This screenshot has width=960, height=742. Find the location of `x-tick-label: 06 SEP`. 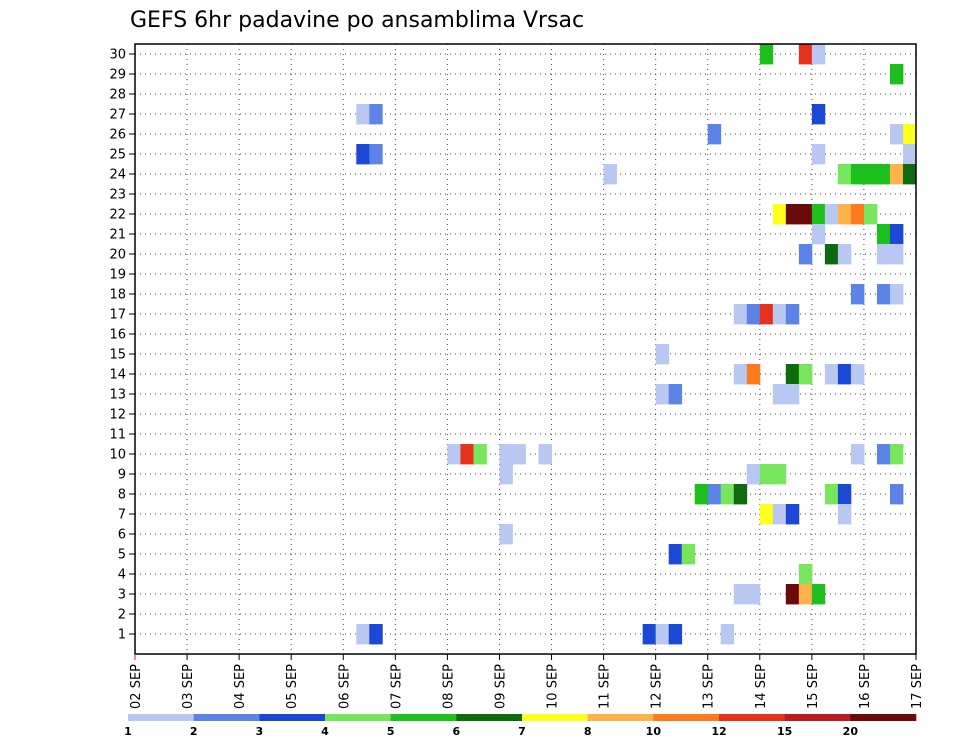

x-tick-label: 06 SEP is located at coordinates (344, 686).